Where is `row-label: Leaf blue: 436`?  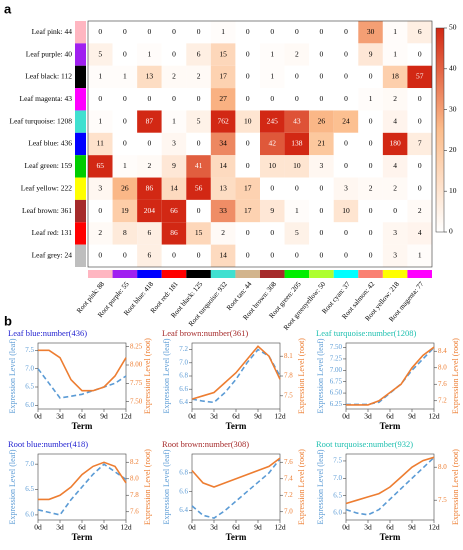 row-label: Leaf blue: 436 is located at coordinates (50, 143).